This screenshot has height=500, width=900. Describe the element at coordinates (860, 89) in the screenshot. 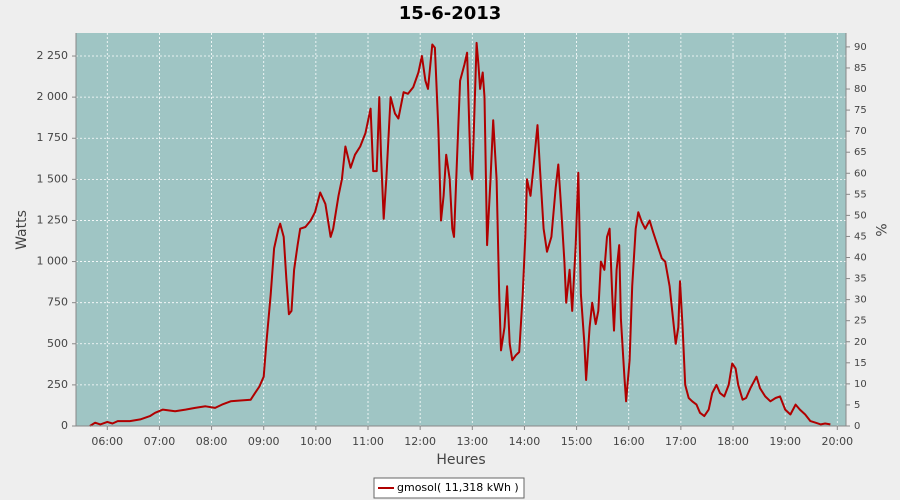

I see `y2-tick-label: 80` at that location.